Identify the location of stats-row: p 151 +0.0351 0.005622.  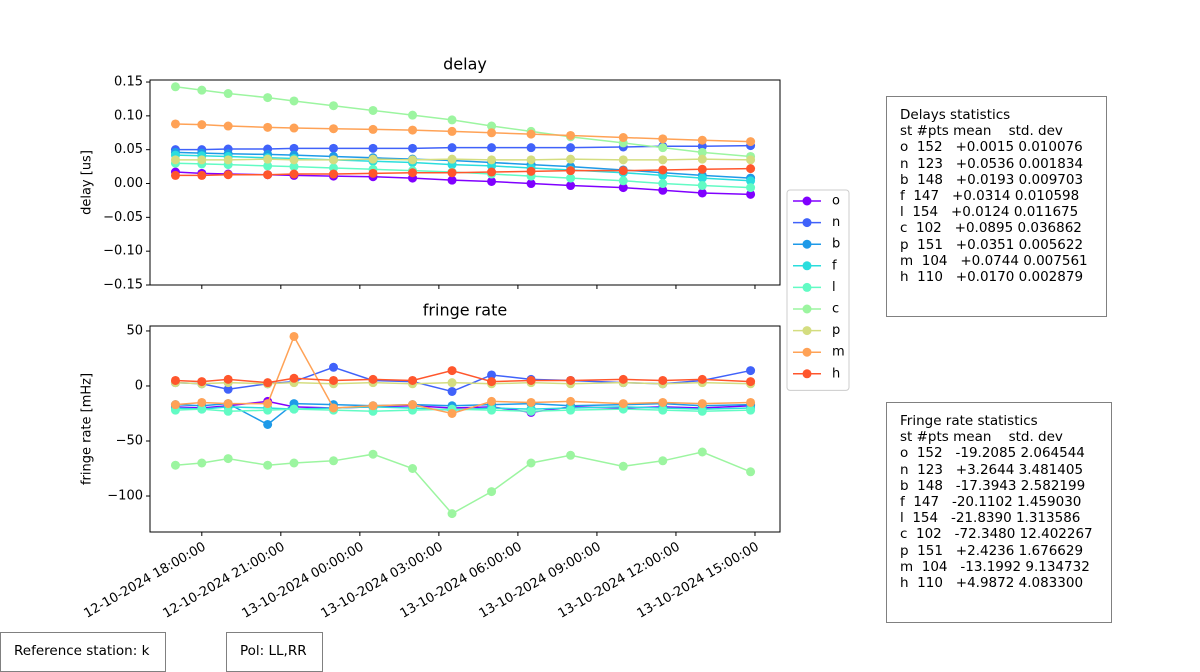
(992, 244).